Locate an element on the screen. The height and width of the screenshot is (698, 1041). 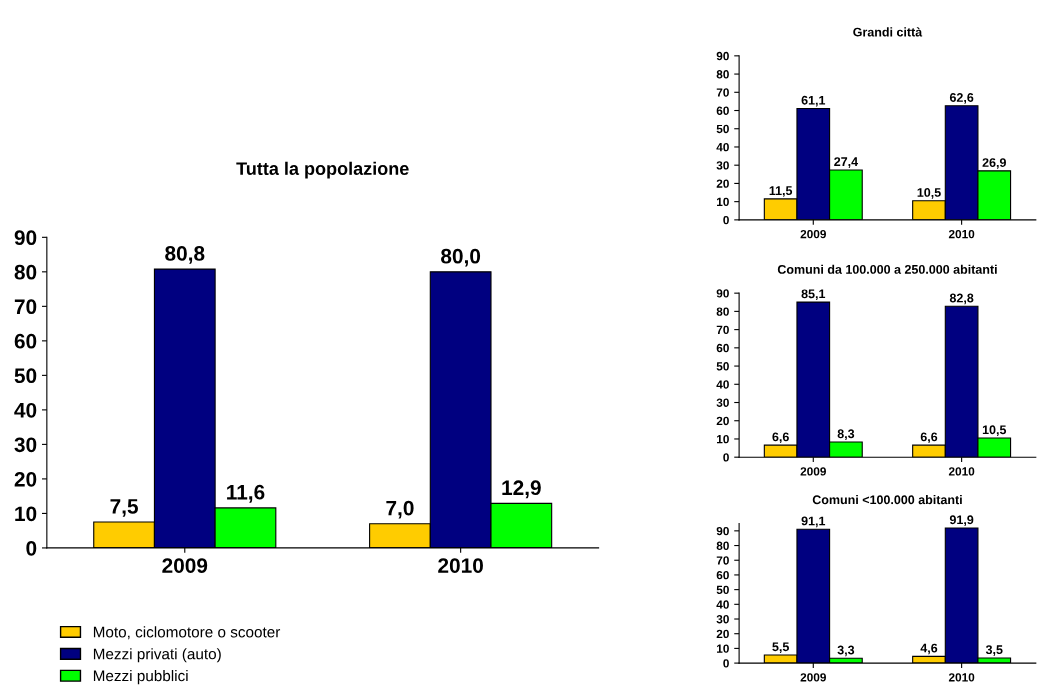
data-label: 91,1 is located at coordinates (813, 522).